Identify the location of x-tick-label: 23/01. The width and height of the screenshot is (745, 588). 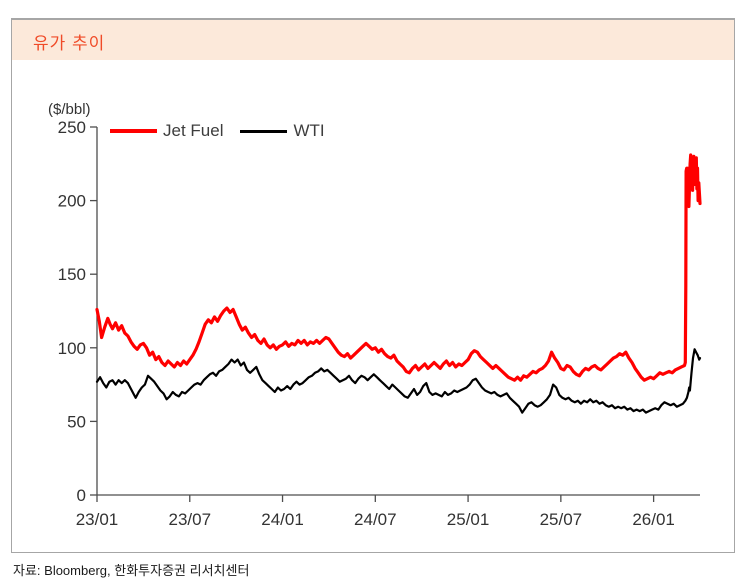
(97, 519).